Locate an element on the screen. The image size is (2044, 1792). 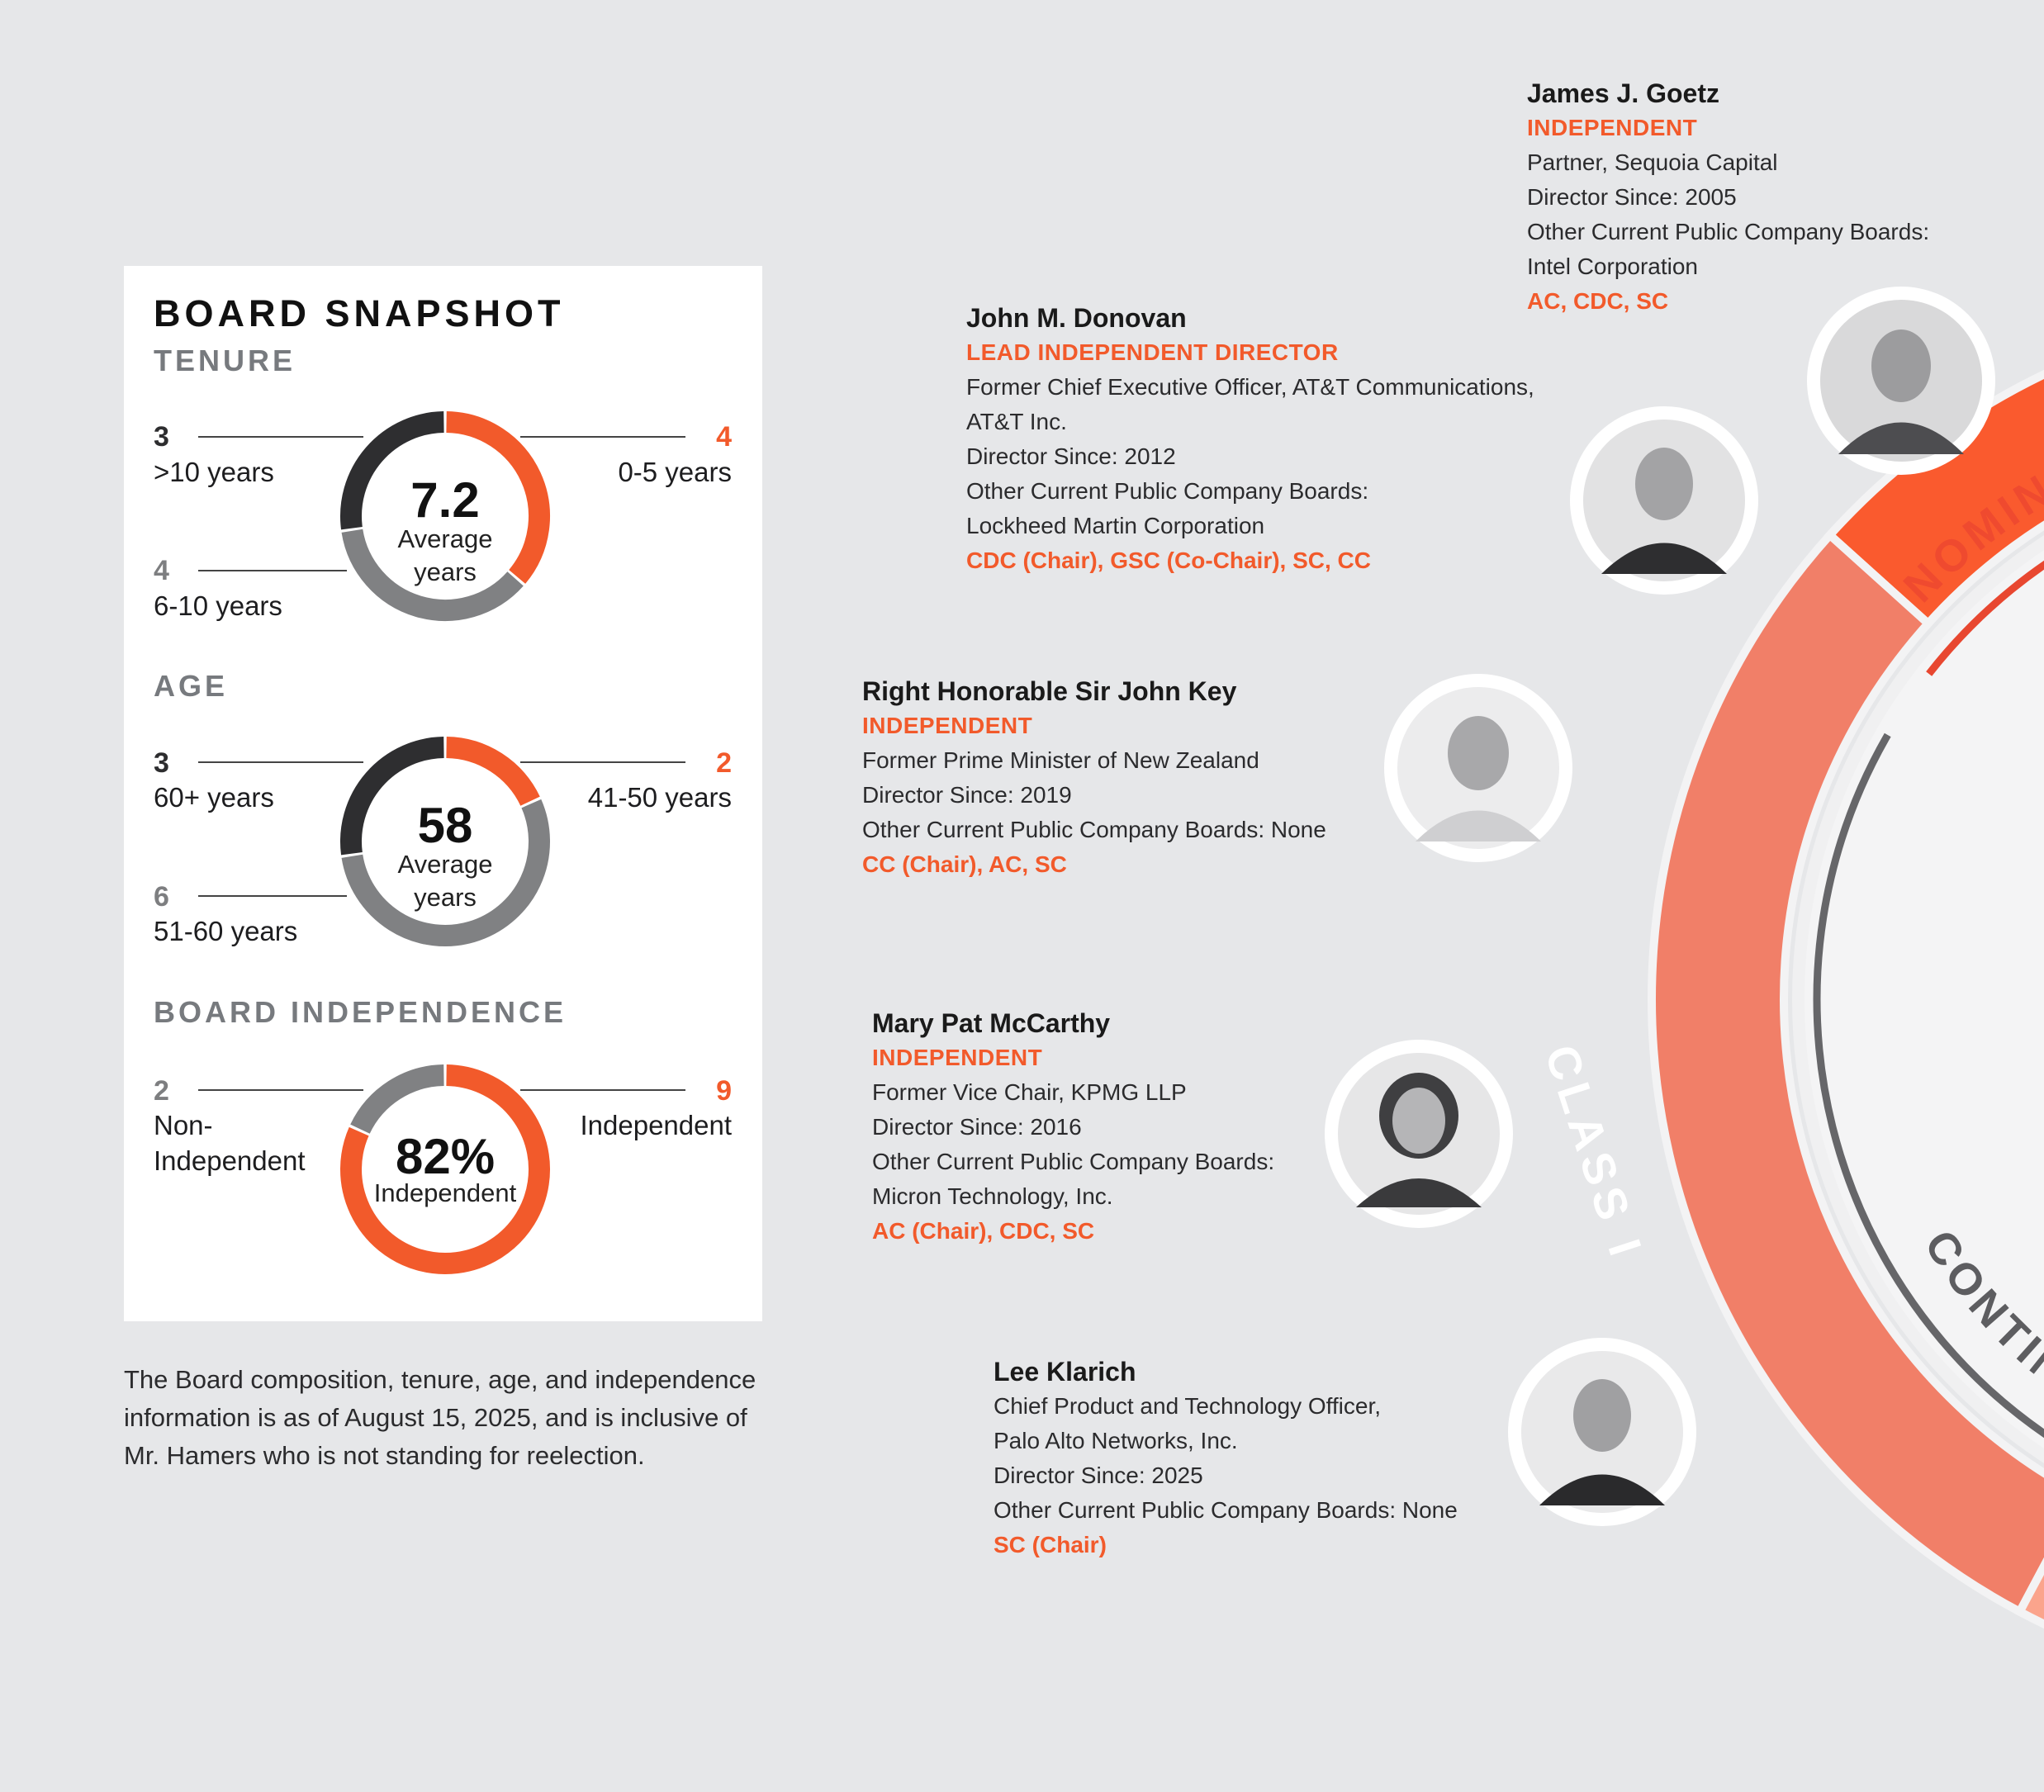
independence-count-non: 2 is located at coordinates (161, 1091).